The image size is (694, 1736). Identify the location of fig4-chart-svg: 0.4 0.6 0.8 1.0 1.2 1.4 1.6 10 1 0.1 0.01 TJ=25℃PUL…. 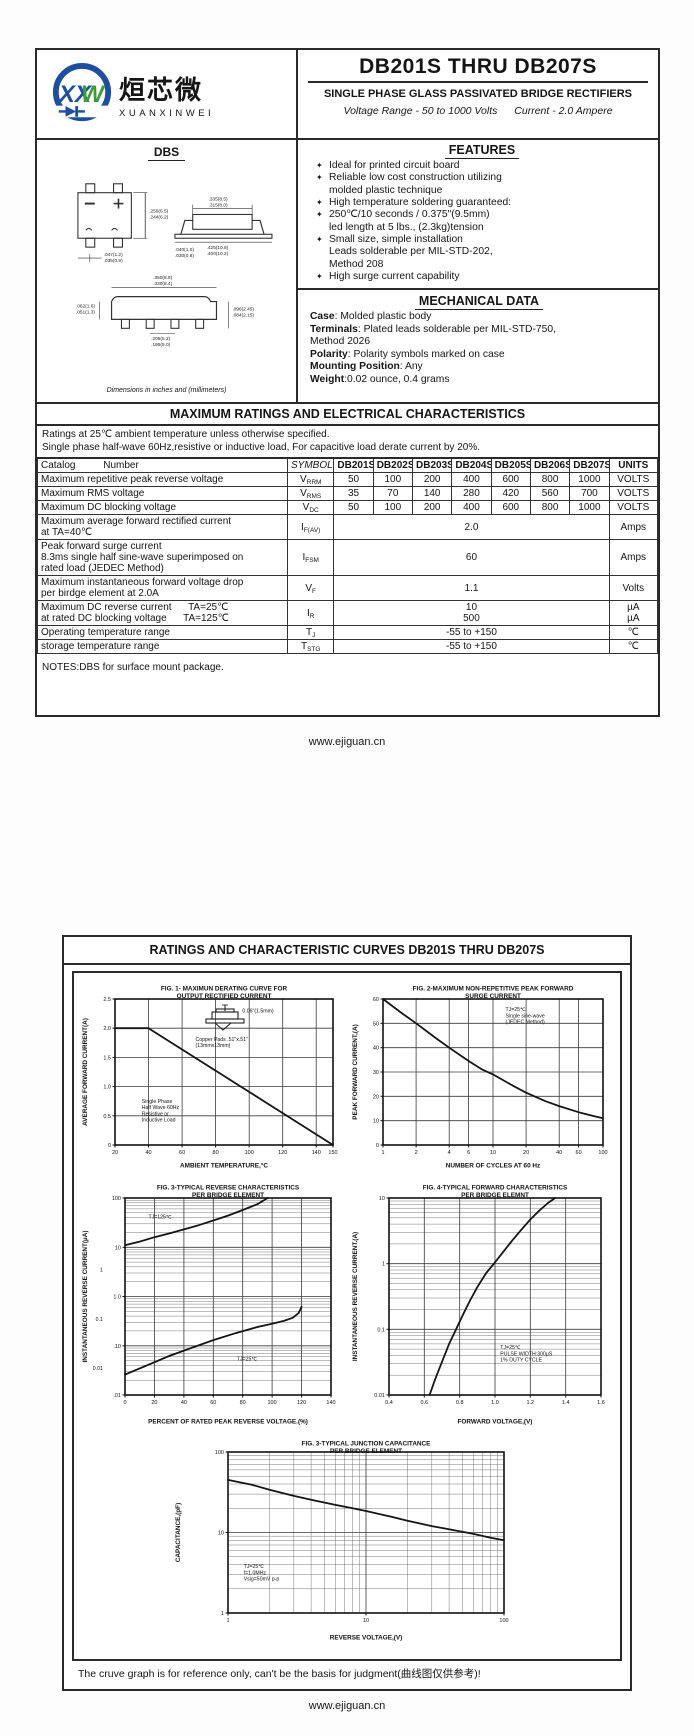
(478, 1305).